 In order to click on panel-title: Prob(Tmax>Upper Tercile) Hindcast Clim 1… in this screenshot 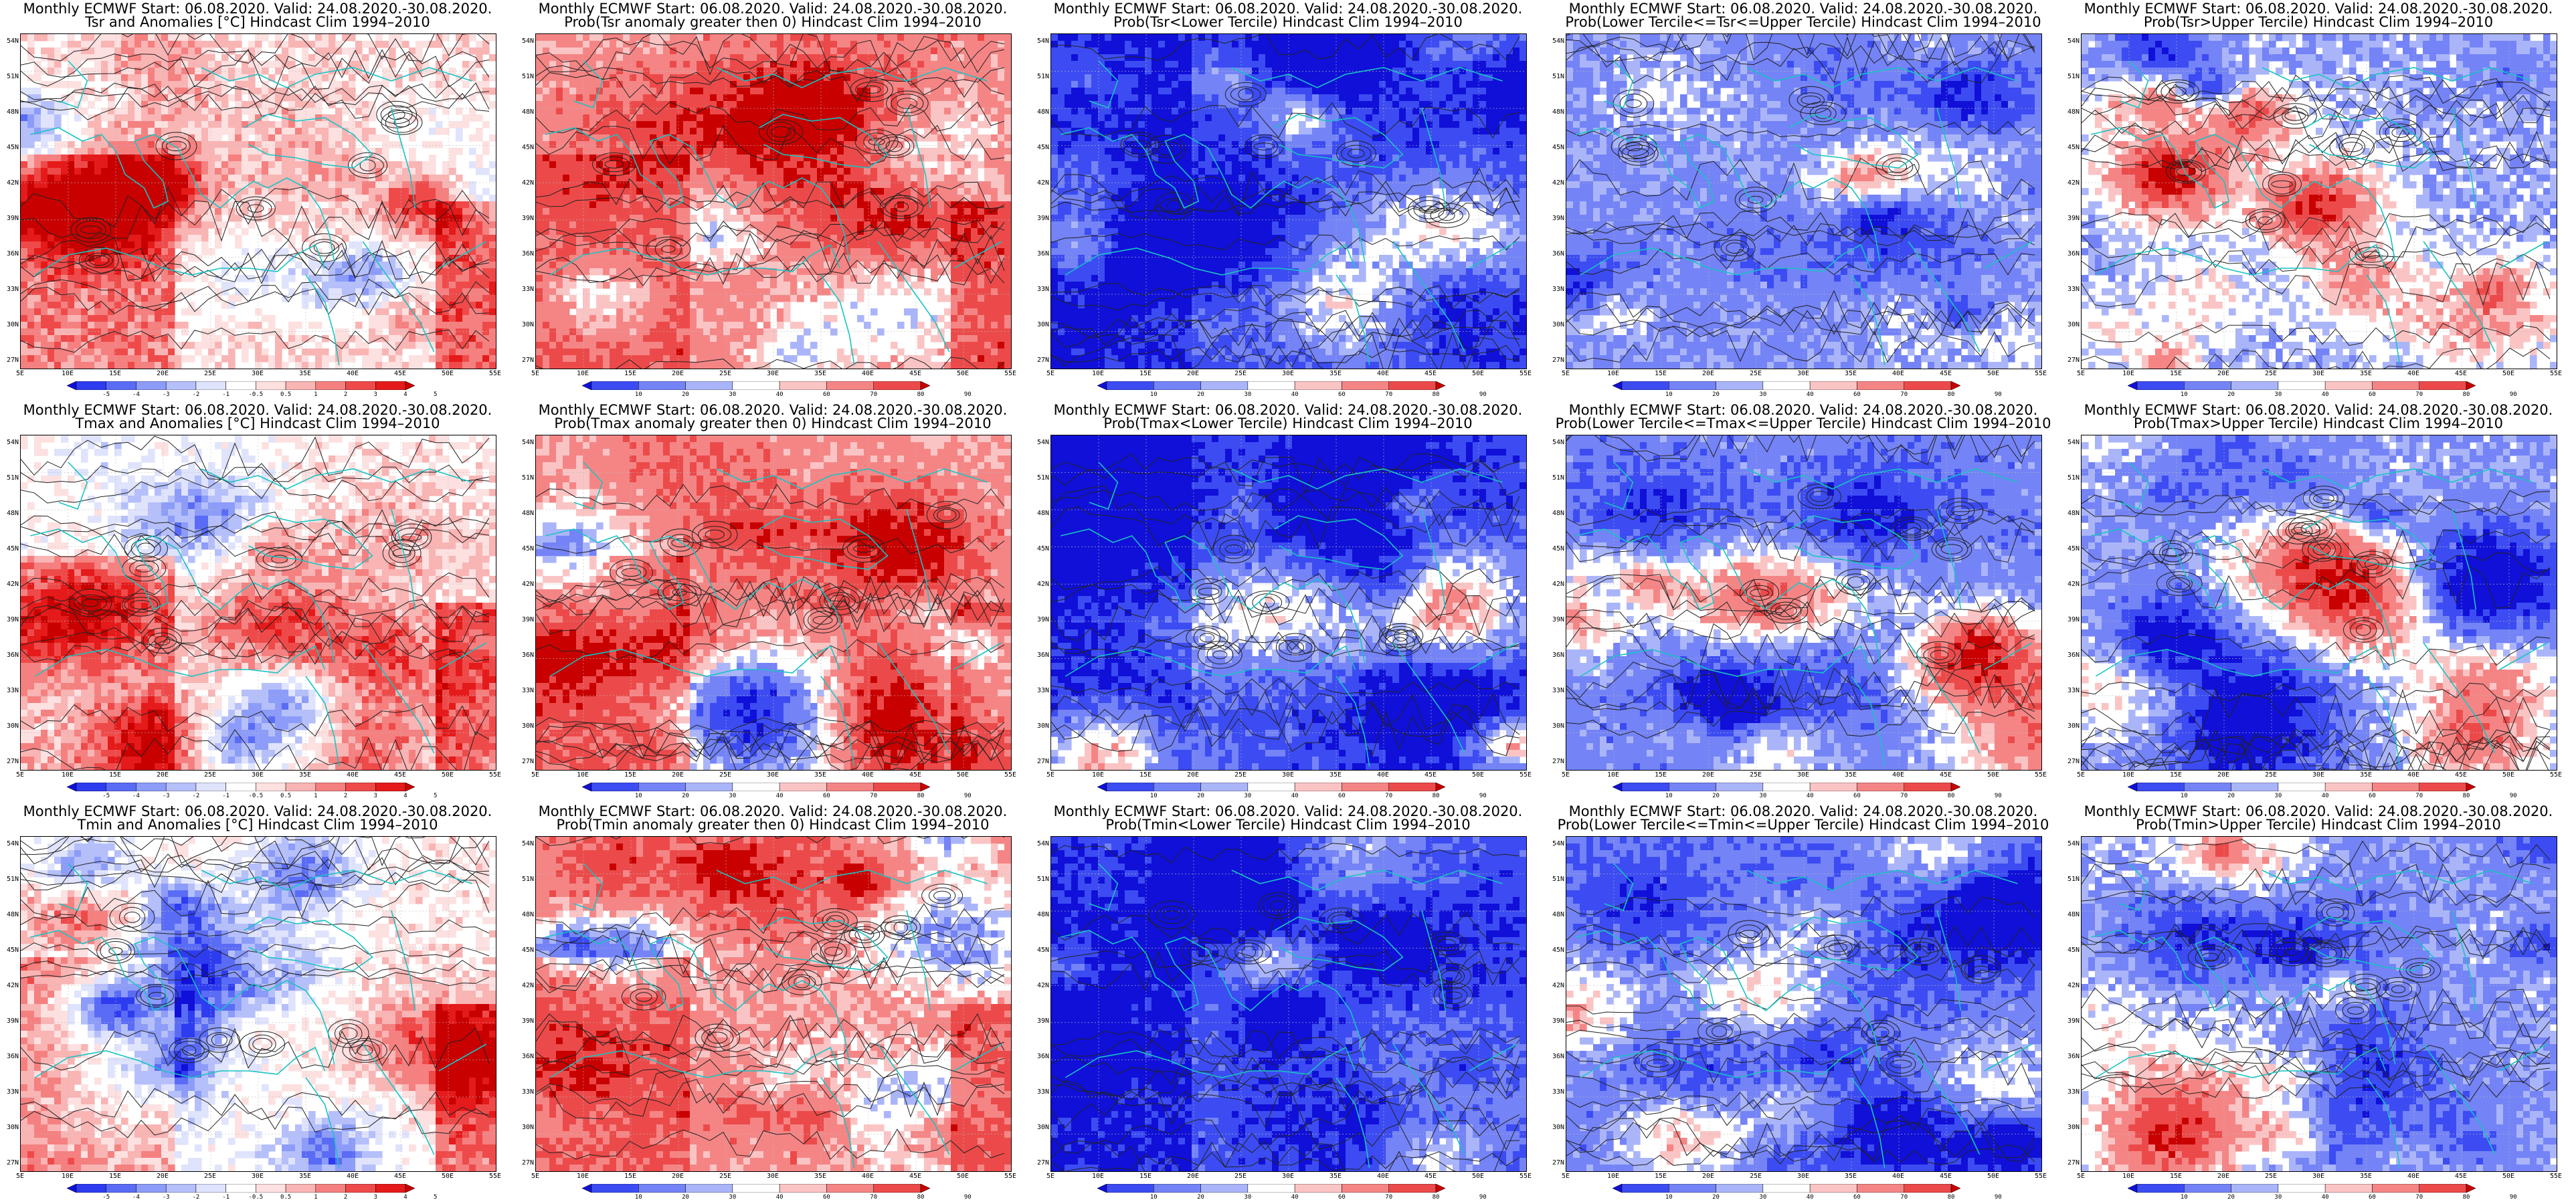, I will do `click(2318, 423)`.